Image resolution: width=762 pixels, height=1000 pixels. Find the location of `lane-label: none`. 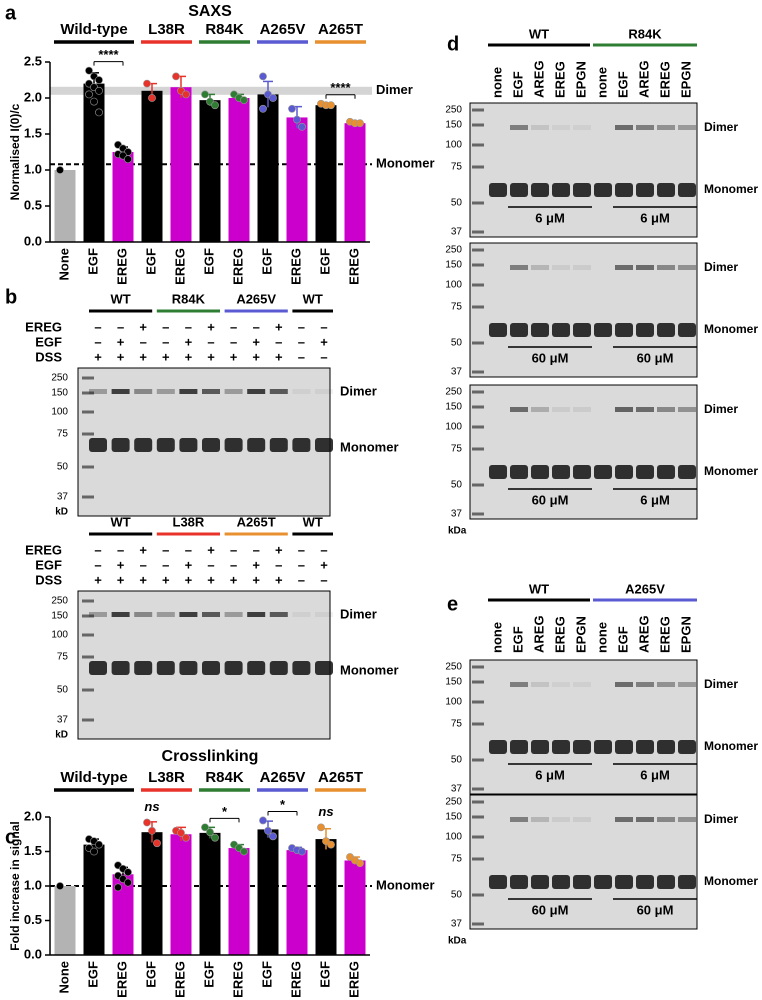

lane-label: none is located at coordinates (601, 82).